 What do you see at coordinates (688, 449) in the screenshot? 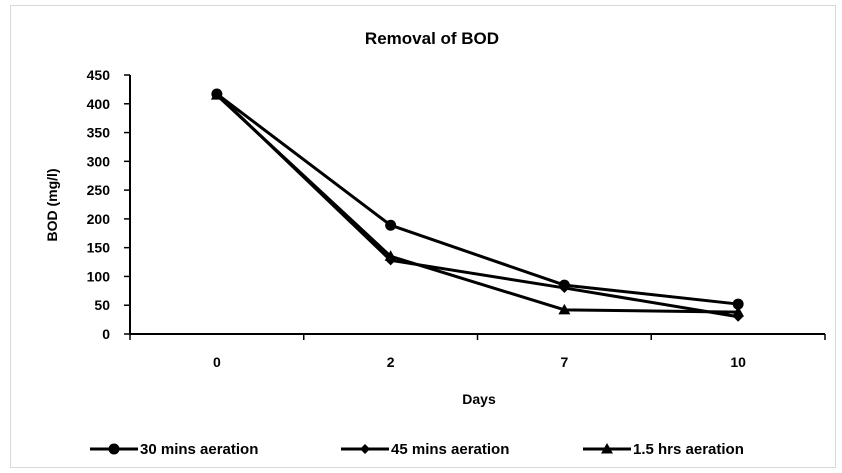
I see `legend-label: 1.5 hrs aeration` at bounding box center [688, 449].